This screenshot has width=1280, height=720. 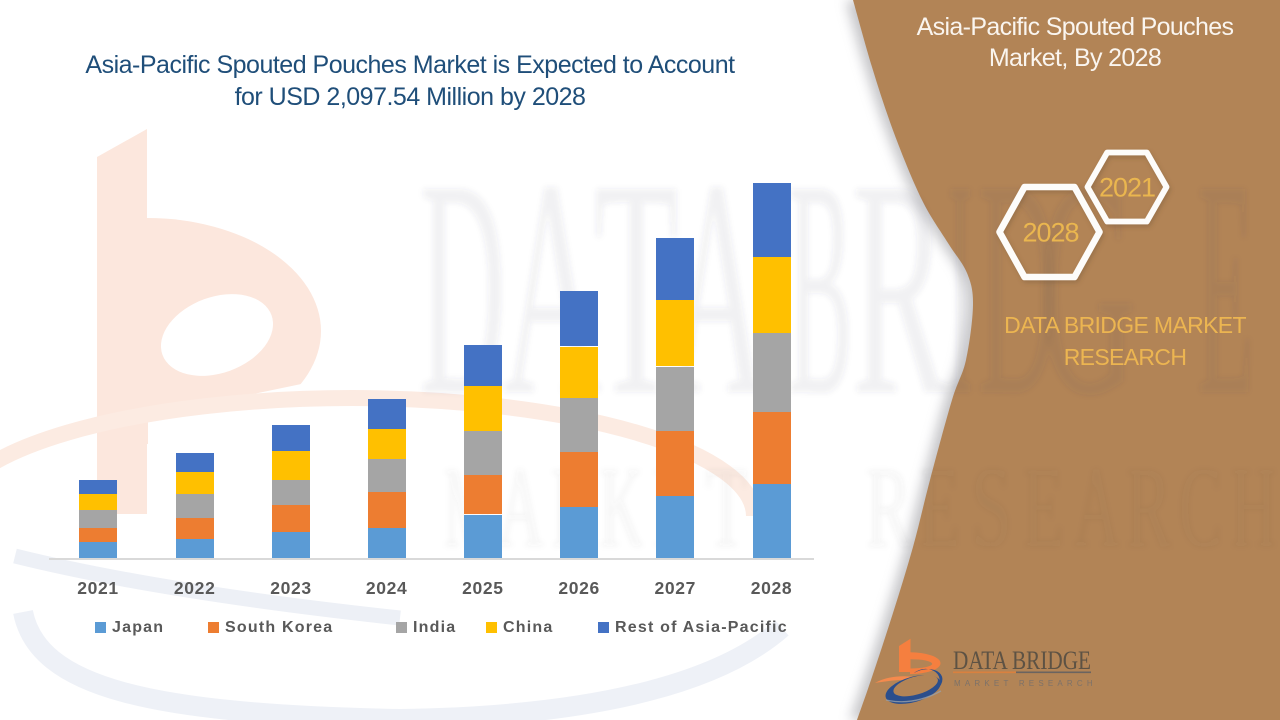 I want to click on svg-text: 2028, so click(x=1050, y=233).